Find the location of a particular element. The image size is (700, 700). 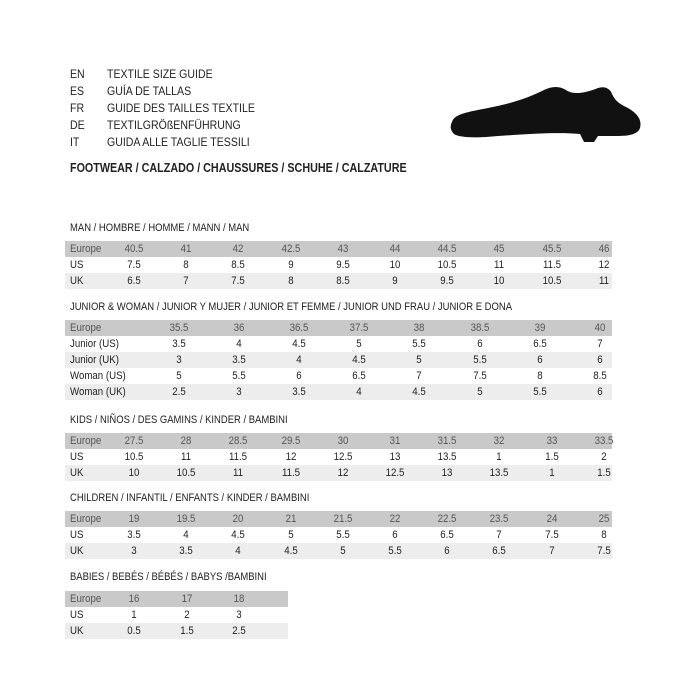

size-cell: 3 is located at coordinates (179, 360).